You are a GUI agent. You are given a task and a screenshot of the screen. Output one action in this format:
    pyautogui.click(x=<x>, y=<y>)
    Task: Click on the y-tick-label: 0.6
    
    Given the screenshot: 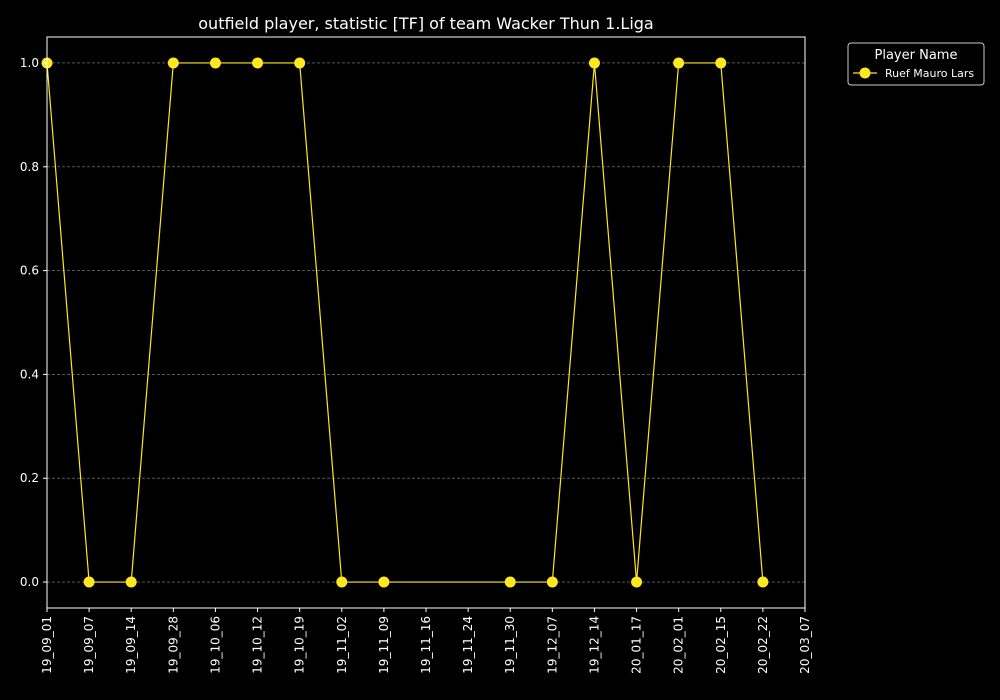 What is the action you would take?
    pyautogui.click(x=29, y=271)
    